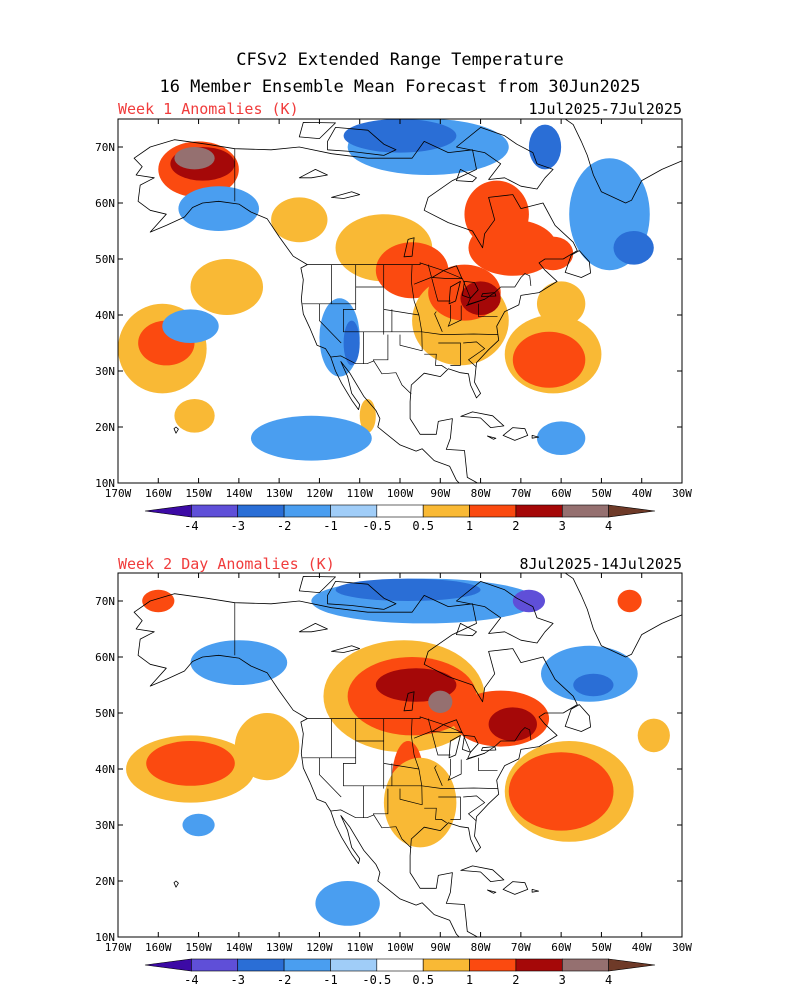 The height and width of the screenshot is (1000, 800). I want to click on week2-date-range: 8Jul2025-14Jul2025, so click(600, 564).